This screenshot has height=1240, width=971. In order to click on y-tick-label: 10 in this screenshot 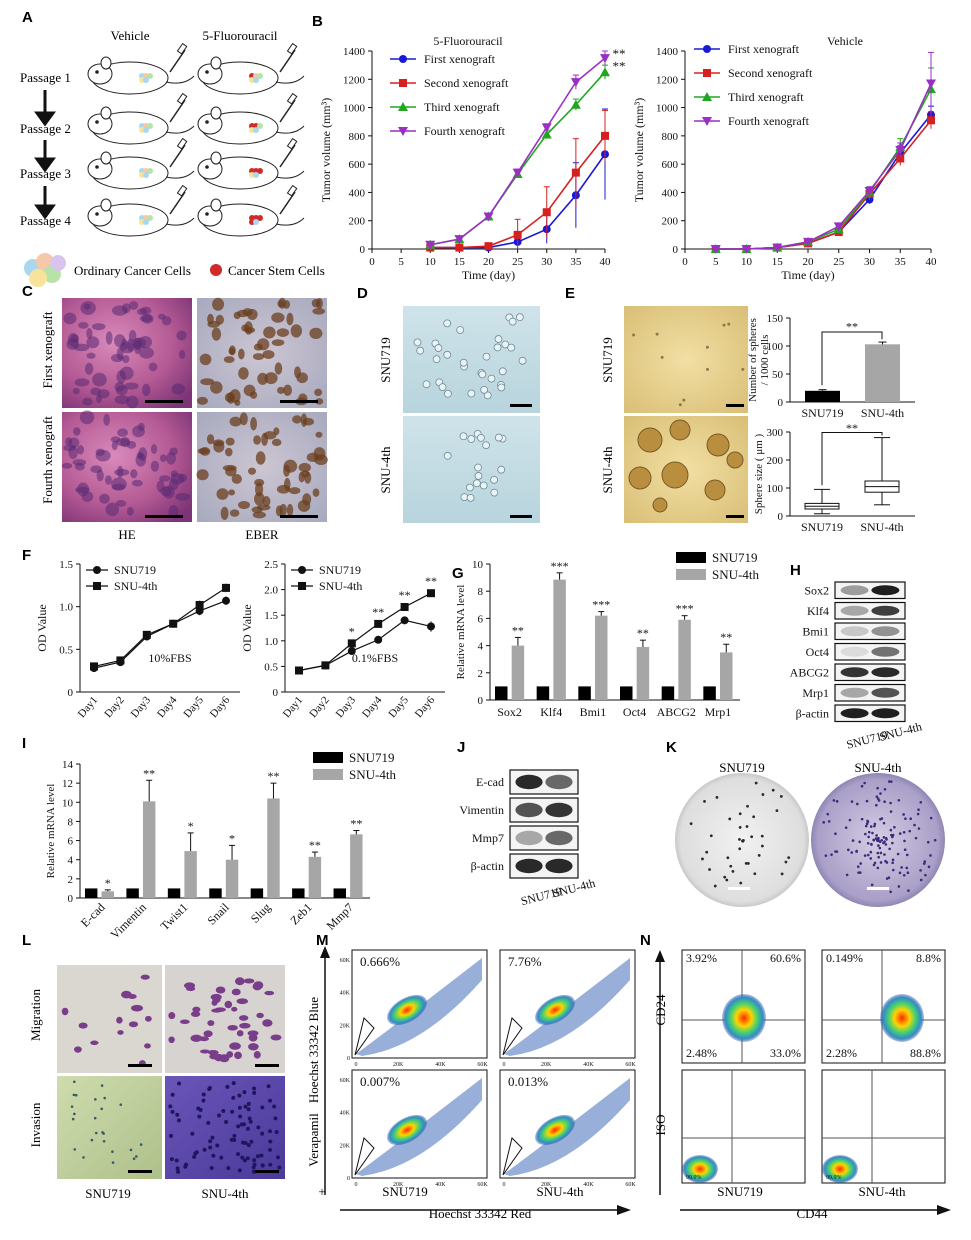, I will do `click(68, 803)`.